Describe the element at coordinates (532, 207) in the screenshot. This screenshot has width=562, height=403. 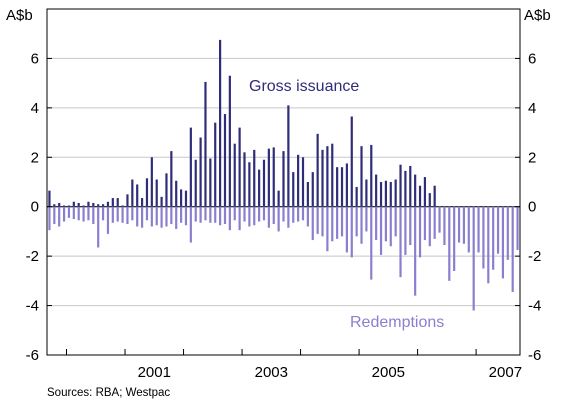
I see `y-tick-label-right: 0` at that location.